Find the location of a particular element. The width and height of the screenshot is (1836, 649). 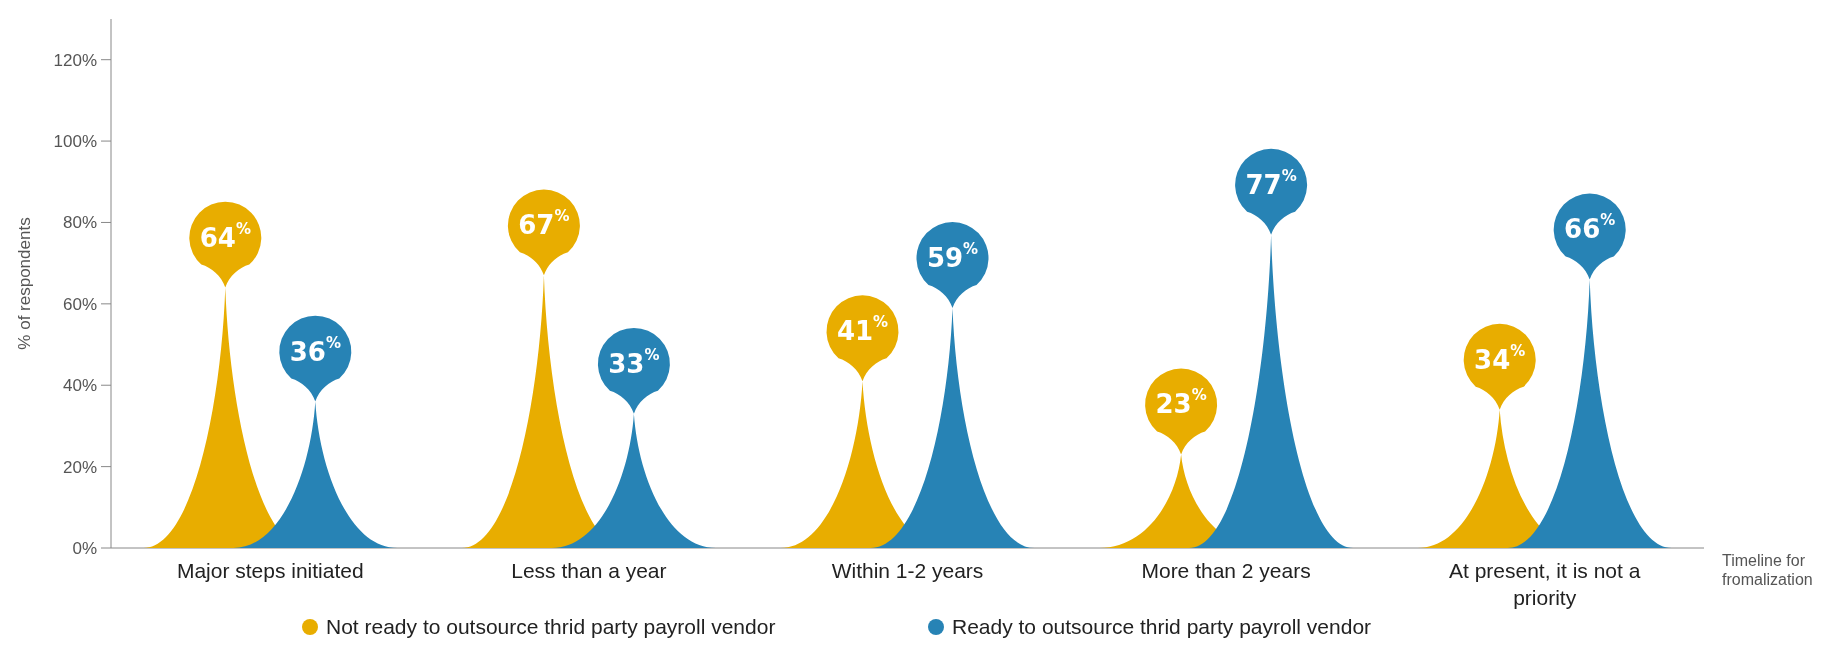

data-label: 67$^{%}$ is located at coordinates (544, 224).